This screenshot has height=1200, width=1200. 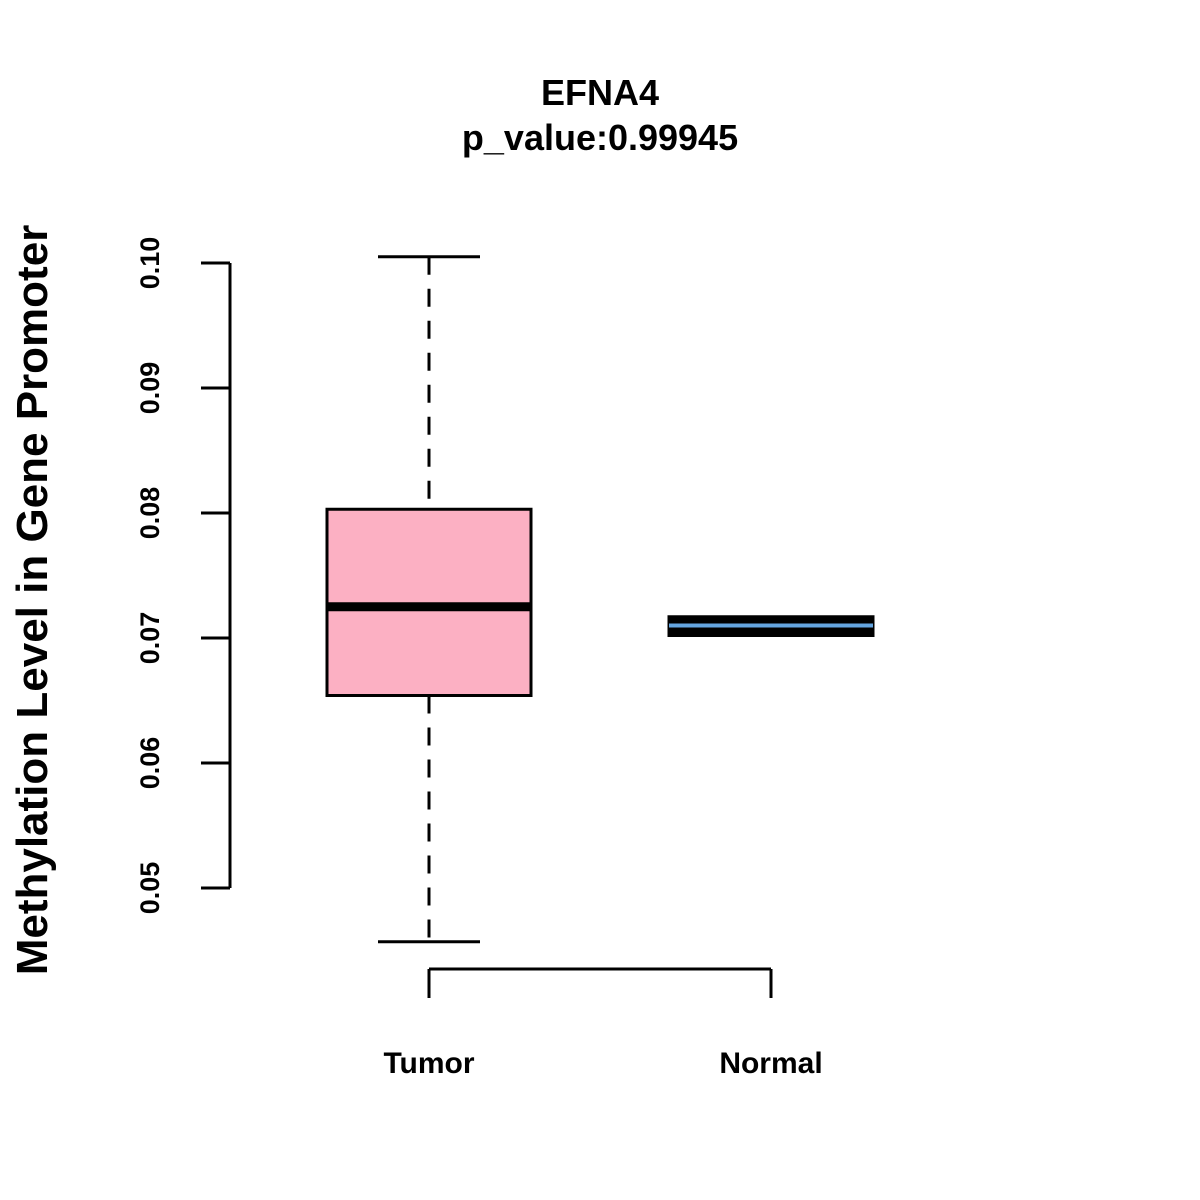 I want to click on y-tick-label: 0.06, so click(x=150, y=763).